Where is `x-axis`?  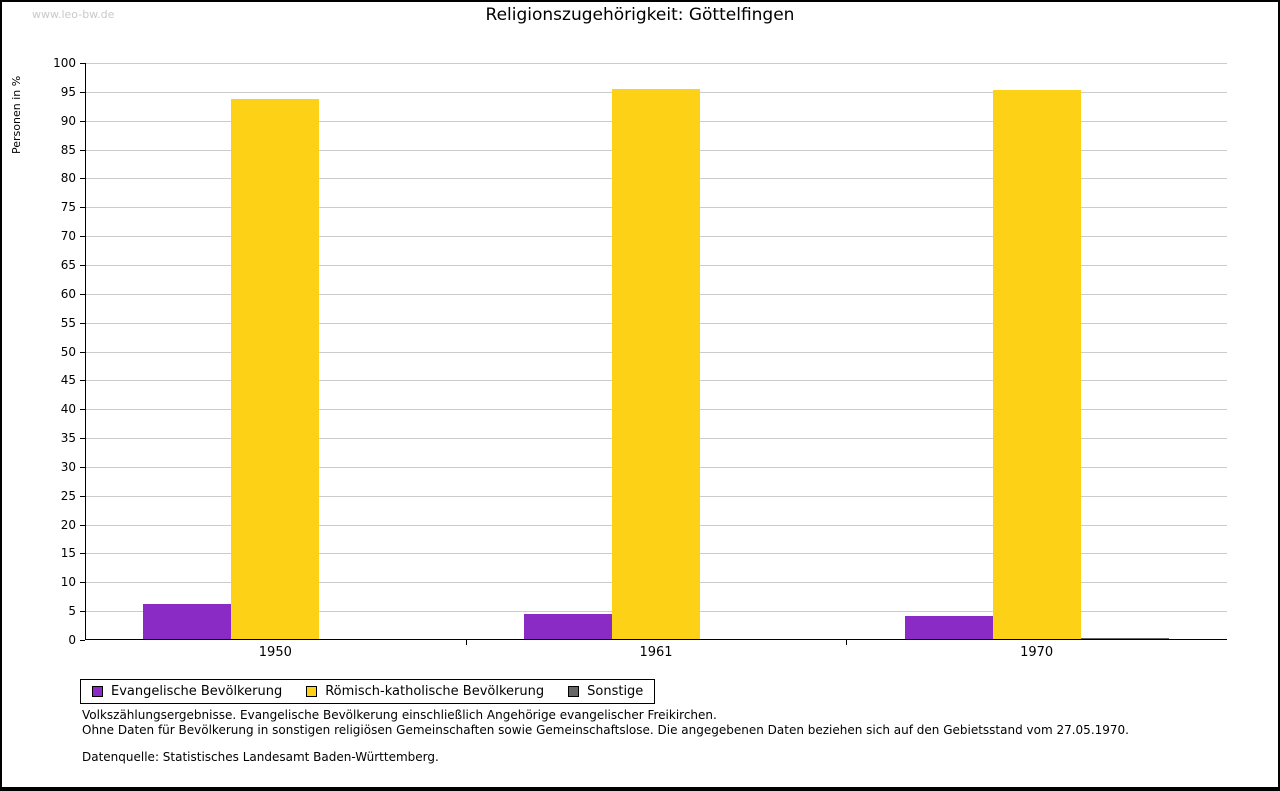
x-axis is located at coordinates (656, 639).